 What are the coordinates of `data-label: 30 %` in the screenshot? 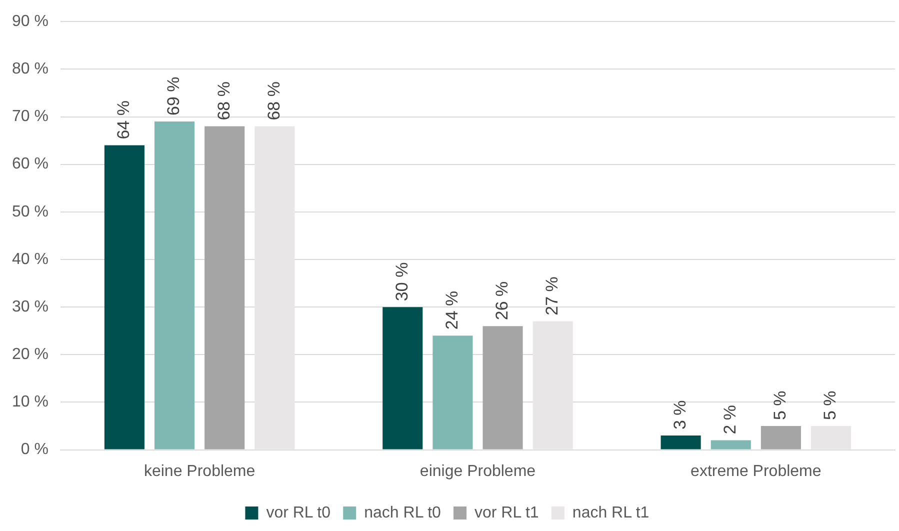 It's located at (402, 282).